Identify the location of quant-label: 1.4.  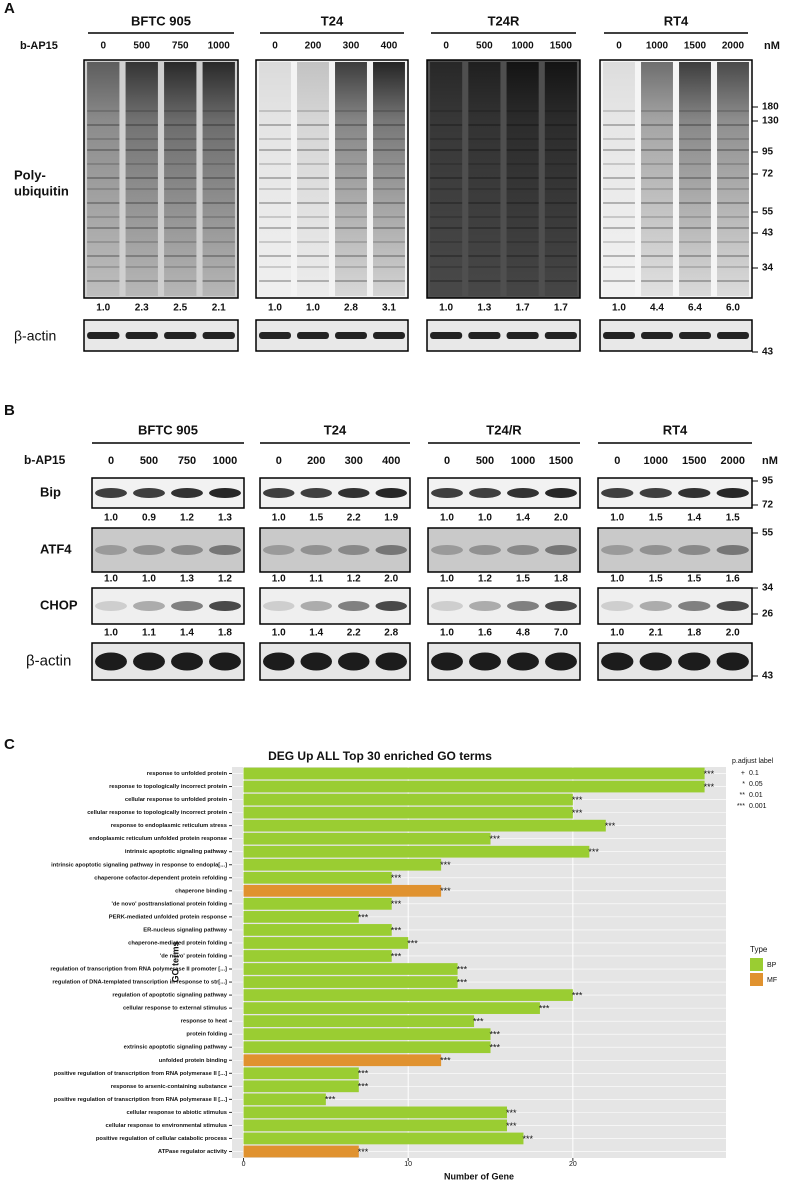
(694, 518).